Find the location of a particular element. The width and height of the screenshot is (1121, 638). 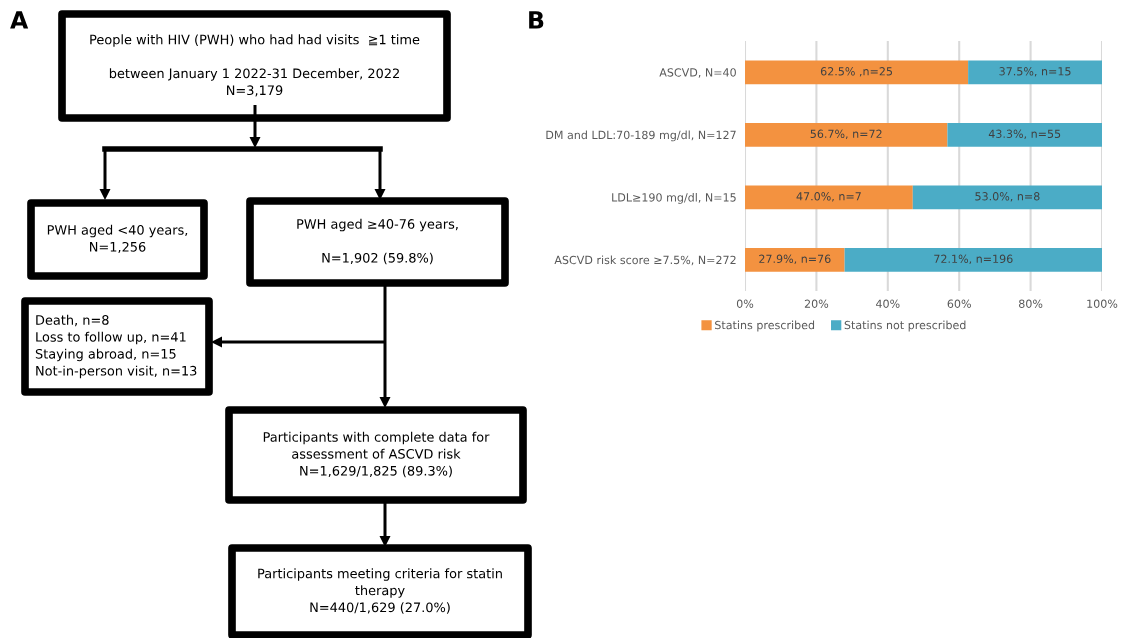

legend-label: Statins not prescribed is located at coordinates (905, 326).